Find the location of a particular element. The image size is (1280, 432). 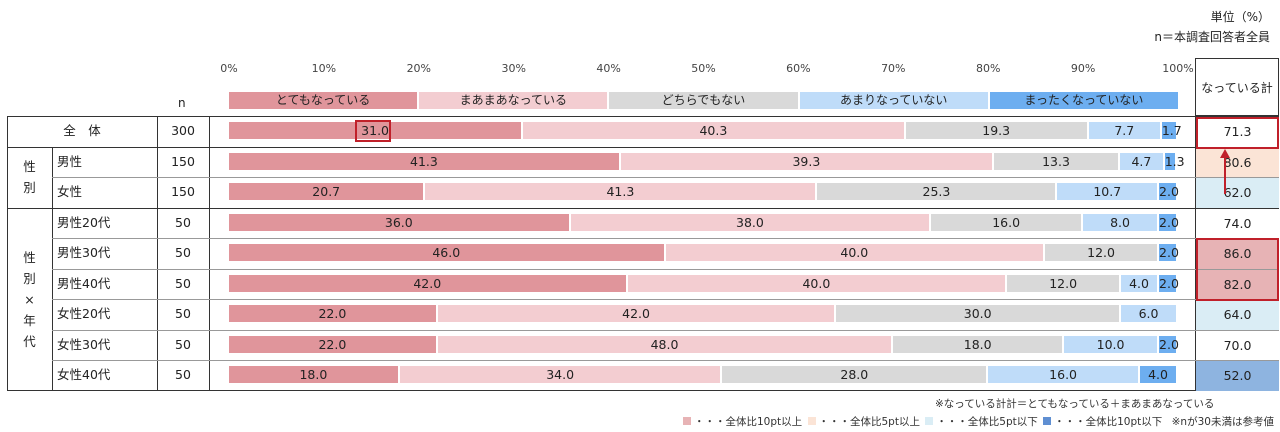

bar-segment: 31.0 is located at coordinates (375, 131).